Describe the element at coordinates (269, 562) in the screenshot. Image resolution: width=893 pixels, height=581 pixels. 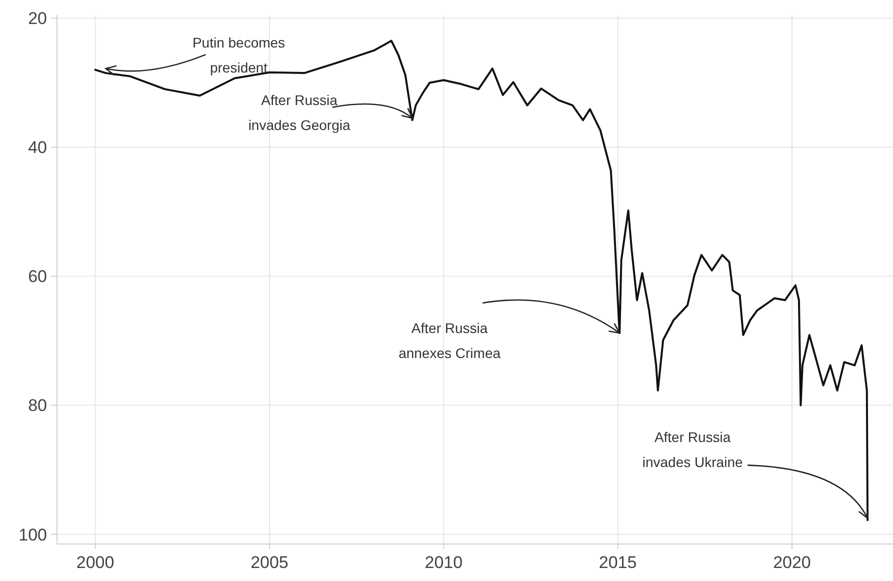
I see `x-tick-label: 2005` at that location.